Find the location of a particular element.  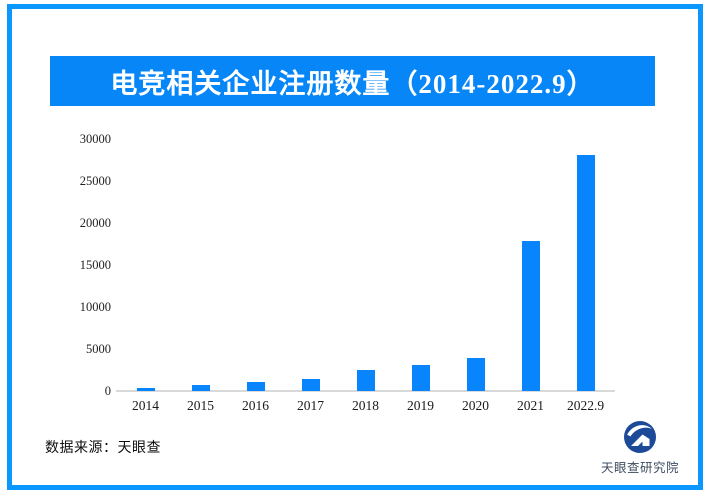

bar-2016 is located at coordinates (255, 386).